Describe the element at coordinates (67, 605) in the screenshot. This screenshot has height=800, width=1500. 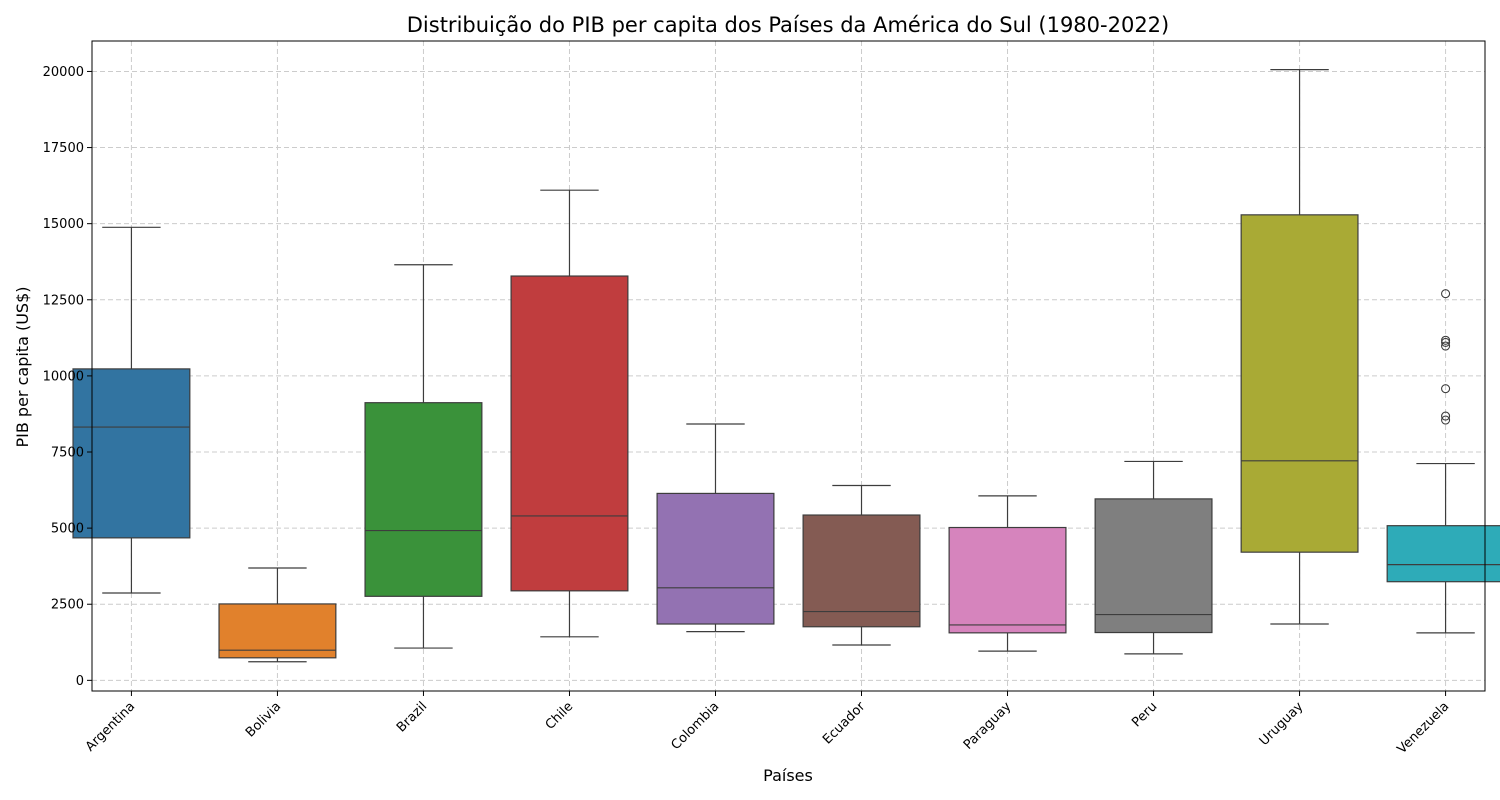
I see `y-tick-label: 2500` at that location.